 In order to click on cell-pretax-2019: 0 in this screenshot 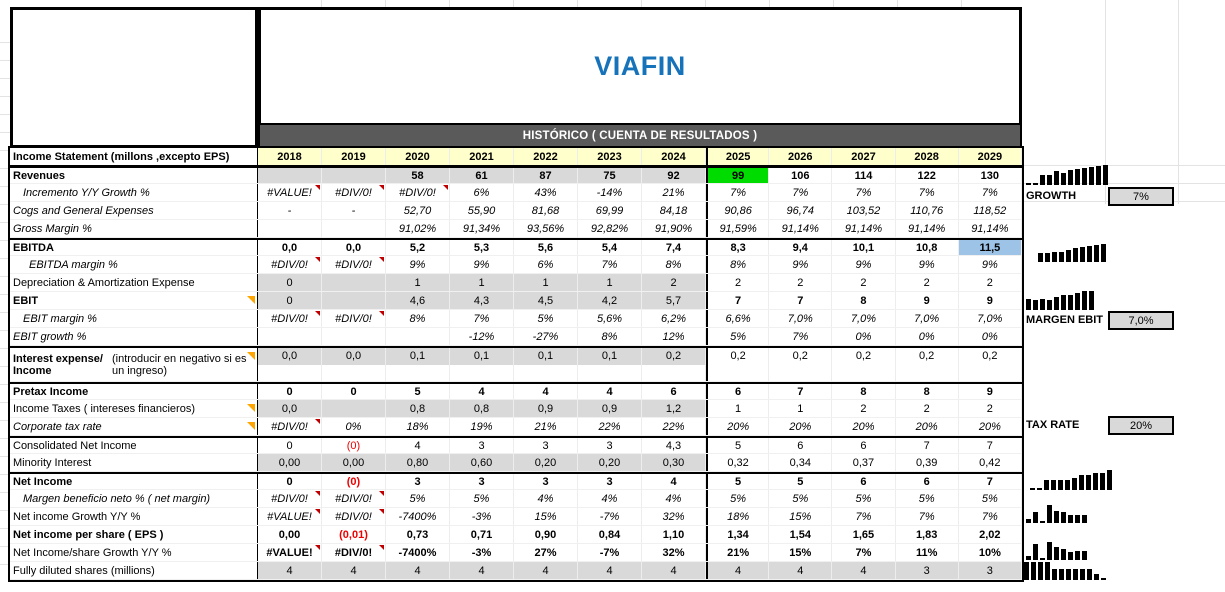, I will do `click(354, 391)`.